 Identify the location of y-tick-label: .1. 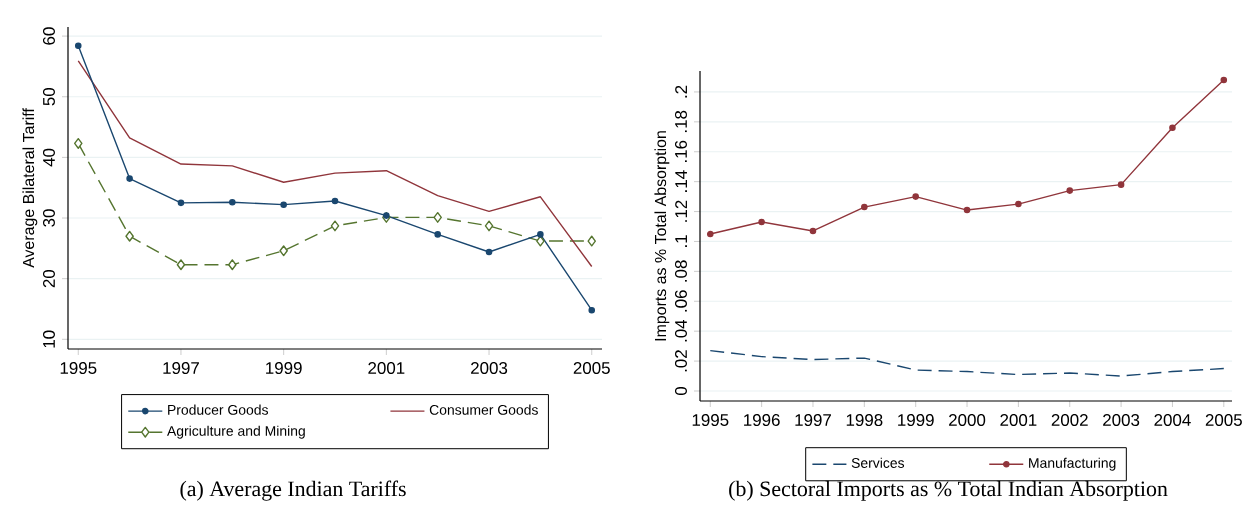
(681, 241).